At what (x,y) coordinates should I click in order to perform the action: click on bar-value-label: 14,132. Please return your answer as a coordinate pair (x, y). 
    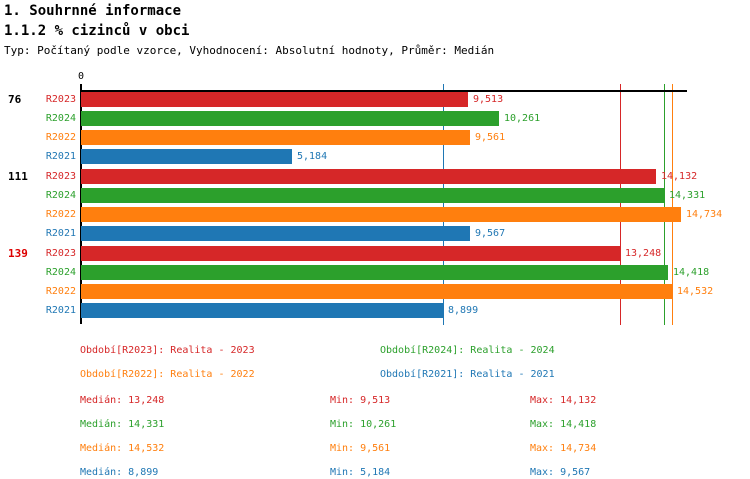
    Looking at the image, I should click on (679, 176).